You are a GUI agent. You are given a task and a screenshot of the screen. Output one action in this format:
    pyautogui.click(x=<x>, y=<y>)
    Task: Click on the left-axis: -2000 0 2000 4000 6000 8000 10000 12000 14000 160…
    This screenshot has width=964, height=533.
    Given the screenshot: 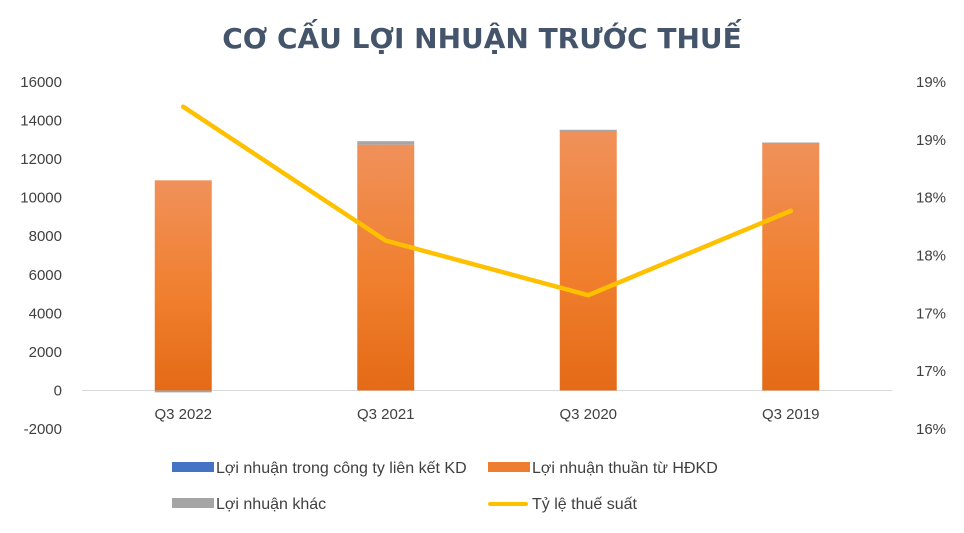 What is the action you would take?
    pyautogui.click(x=41, y=256)
    